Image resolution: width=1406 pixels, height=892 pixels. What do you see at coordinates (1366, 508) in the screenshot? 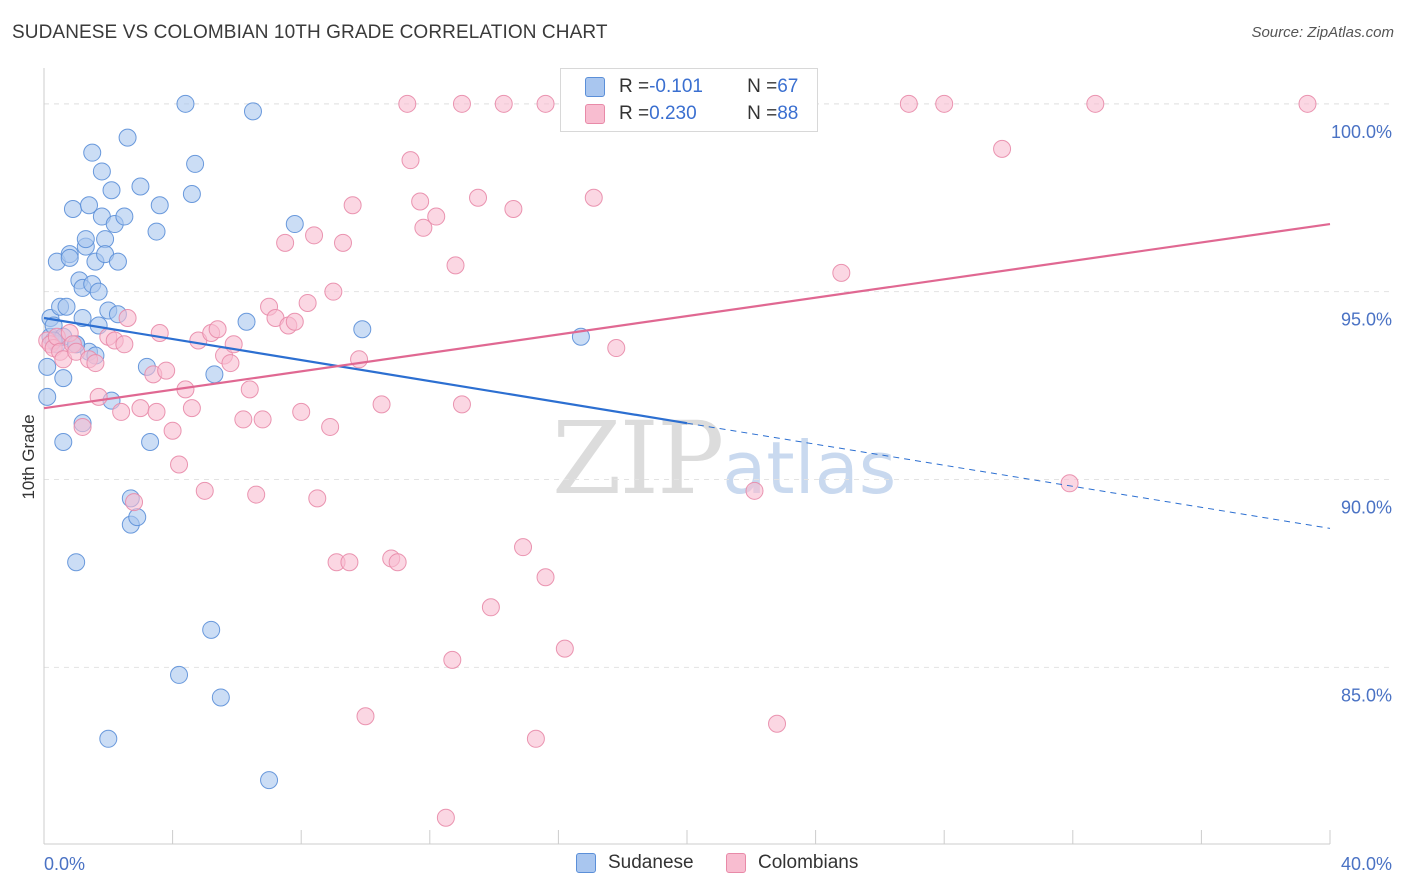
I see `y-tick-label: 90.0%` at bounding box center [1366, 508].